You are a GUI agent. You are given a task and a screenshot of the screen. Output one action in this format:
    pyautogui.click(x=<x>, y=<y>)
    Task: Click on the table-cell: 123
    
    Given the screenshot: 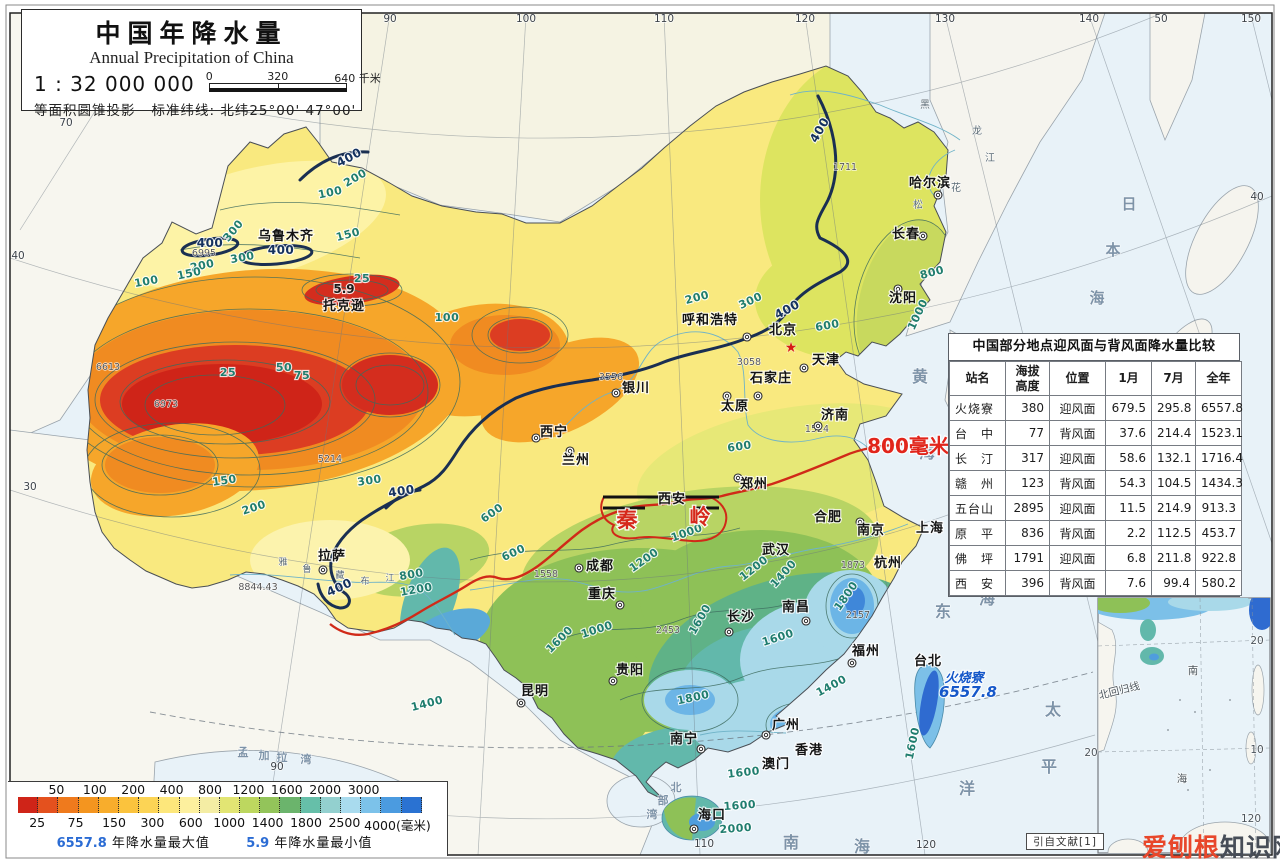 What is the action you would take?
    pyautogui.click(x=1027, y=483)
    